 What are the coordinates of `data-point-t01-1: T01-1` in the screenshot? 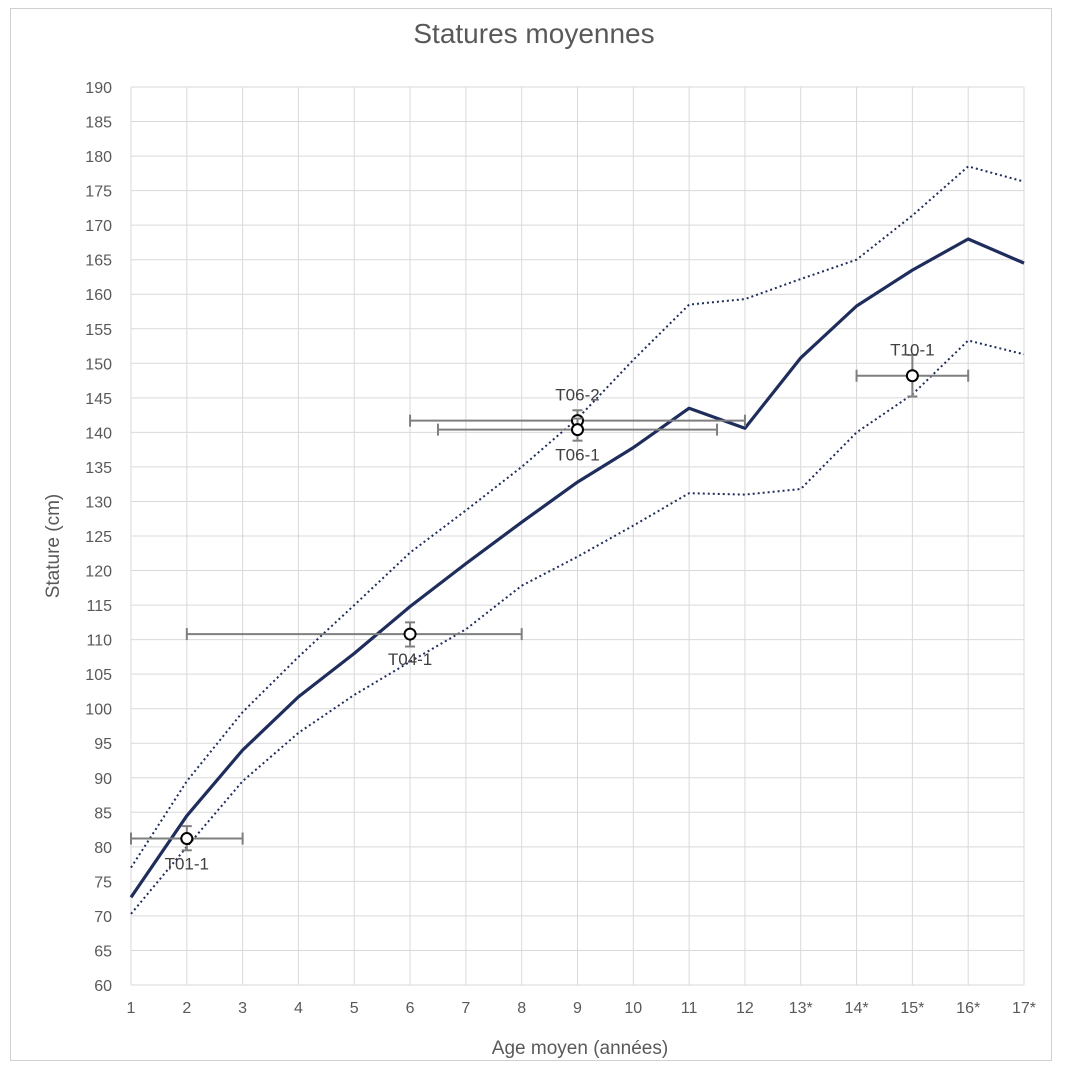 It's located at (187, 849).